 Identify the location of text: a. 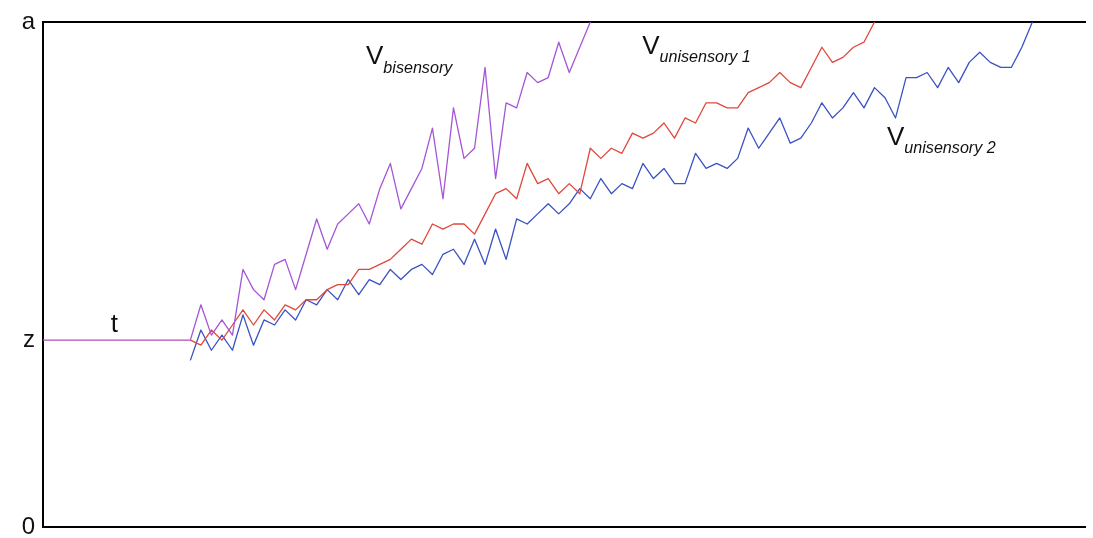
(28, 20).